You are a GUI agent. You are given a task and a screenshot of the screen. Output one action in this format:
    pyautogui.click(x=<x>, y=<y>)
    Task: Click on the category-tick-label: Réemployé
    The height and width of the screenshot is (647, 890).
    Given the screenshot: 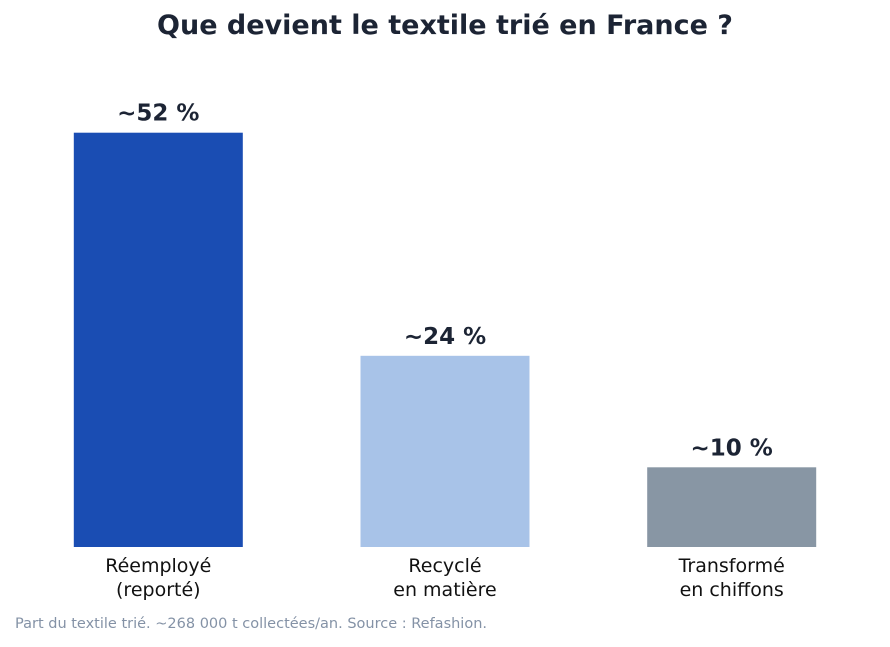 What is the action you would take?
    pyautogui.click(x=158, y=566)
    